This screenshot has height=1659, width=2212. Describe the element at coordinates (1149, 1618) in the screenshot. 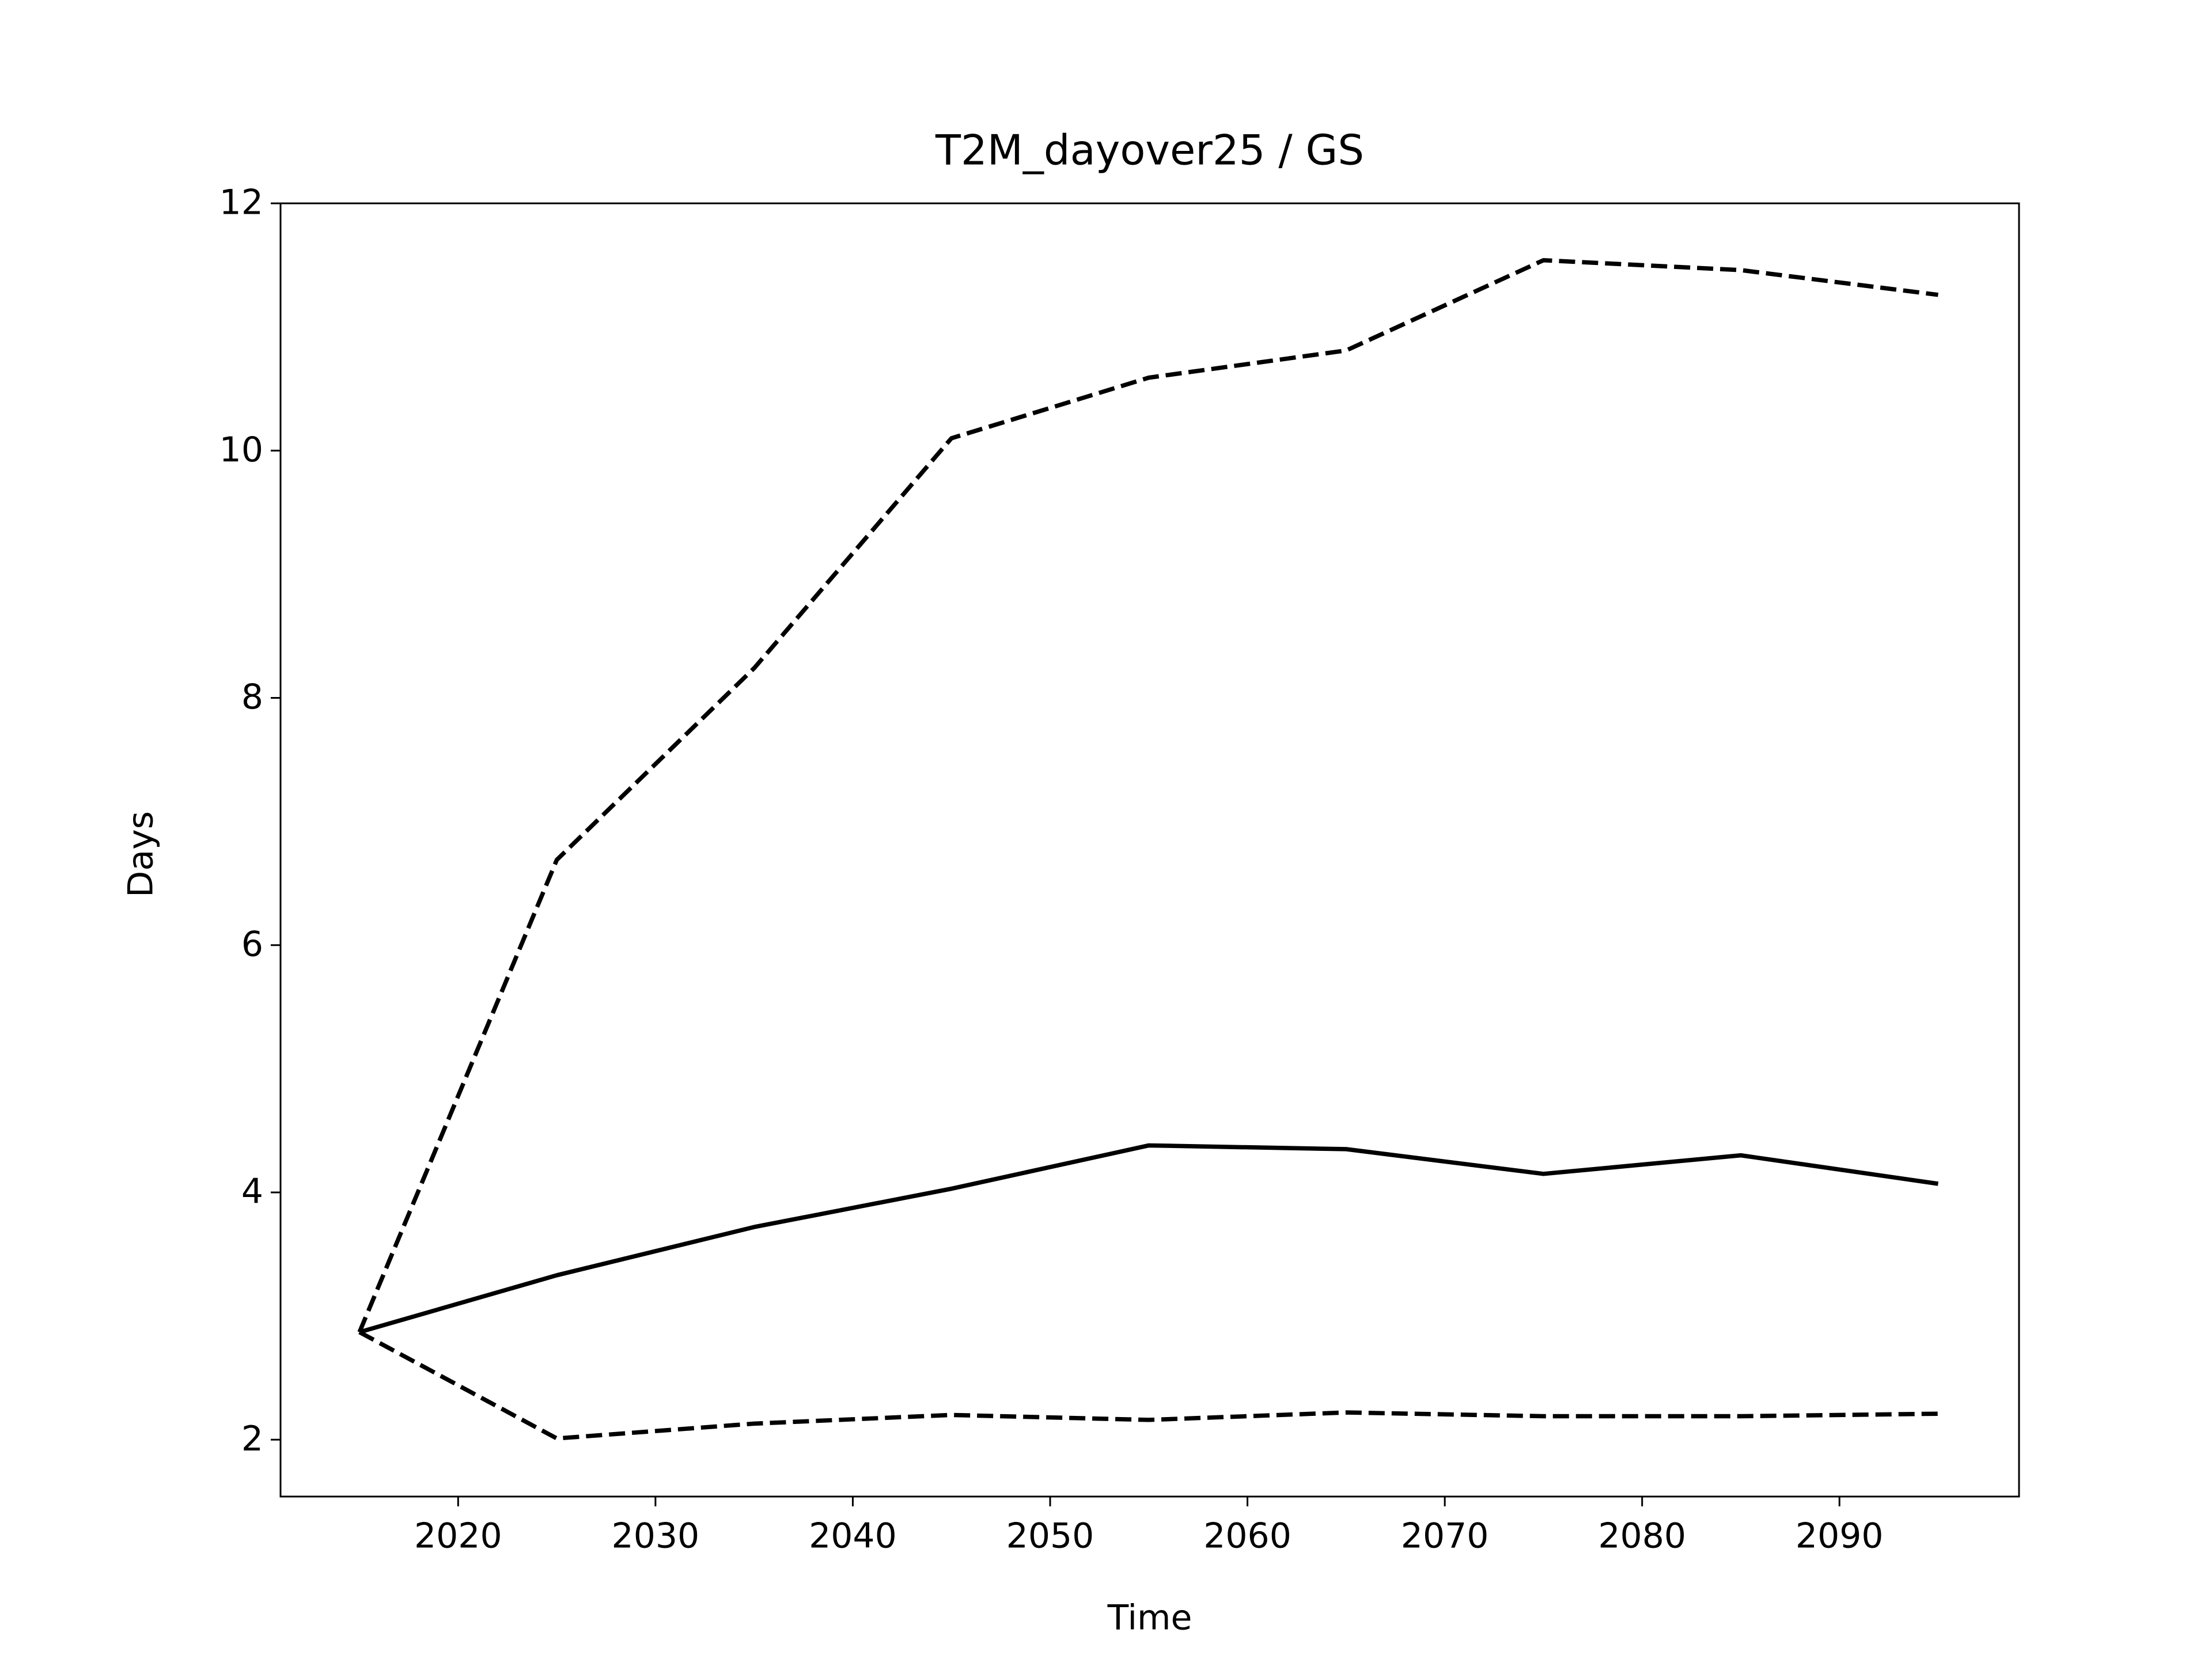

I see `x-axis-label: Time` at that location.